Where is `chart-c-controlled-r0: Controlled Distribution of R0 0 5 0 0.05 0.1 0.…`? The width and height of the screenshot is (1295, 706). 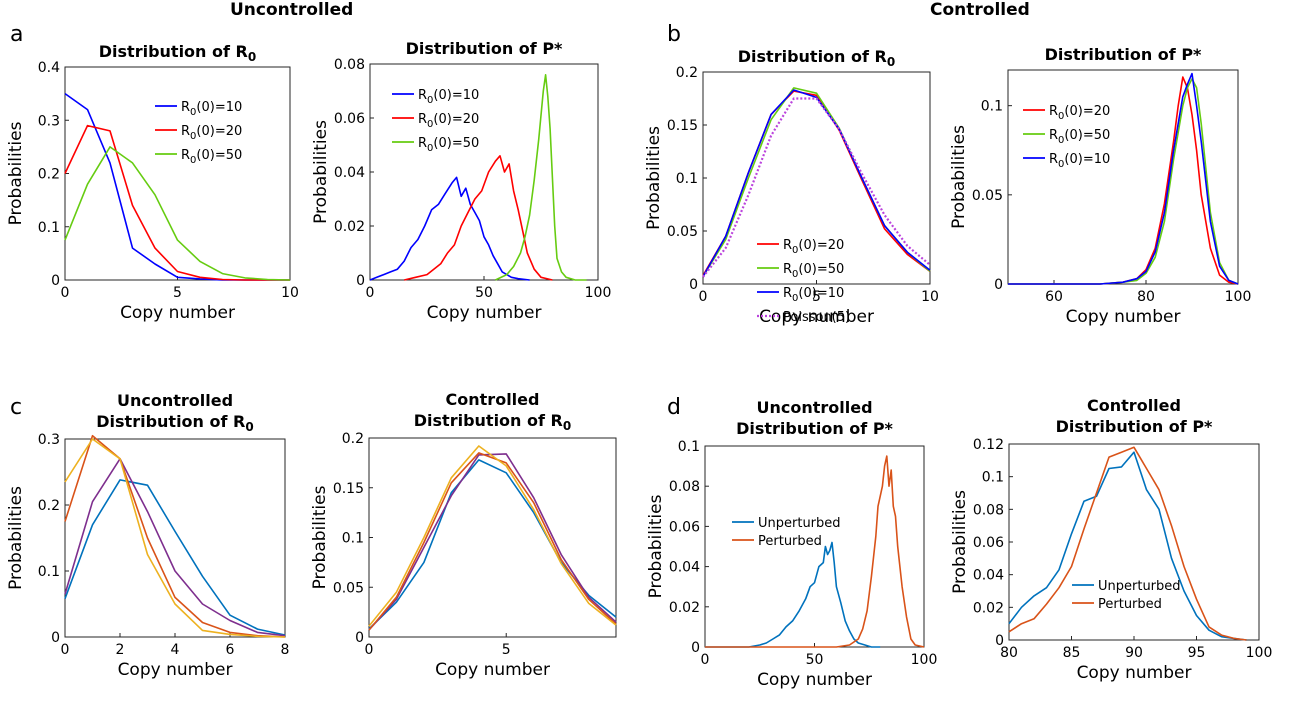
chart-c-controlled-r0: Controlled Distribution of R0 0 5 0 0.05 0.1 0.… is located at coordinates (463, 535).